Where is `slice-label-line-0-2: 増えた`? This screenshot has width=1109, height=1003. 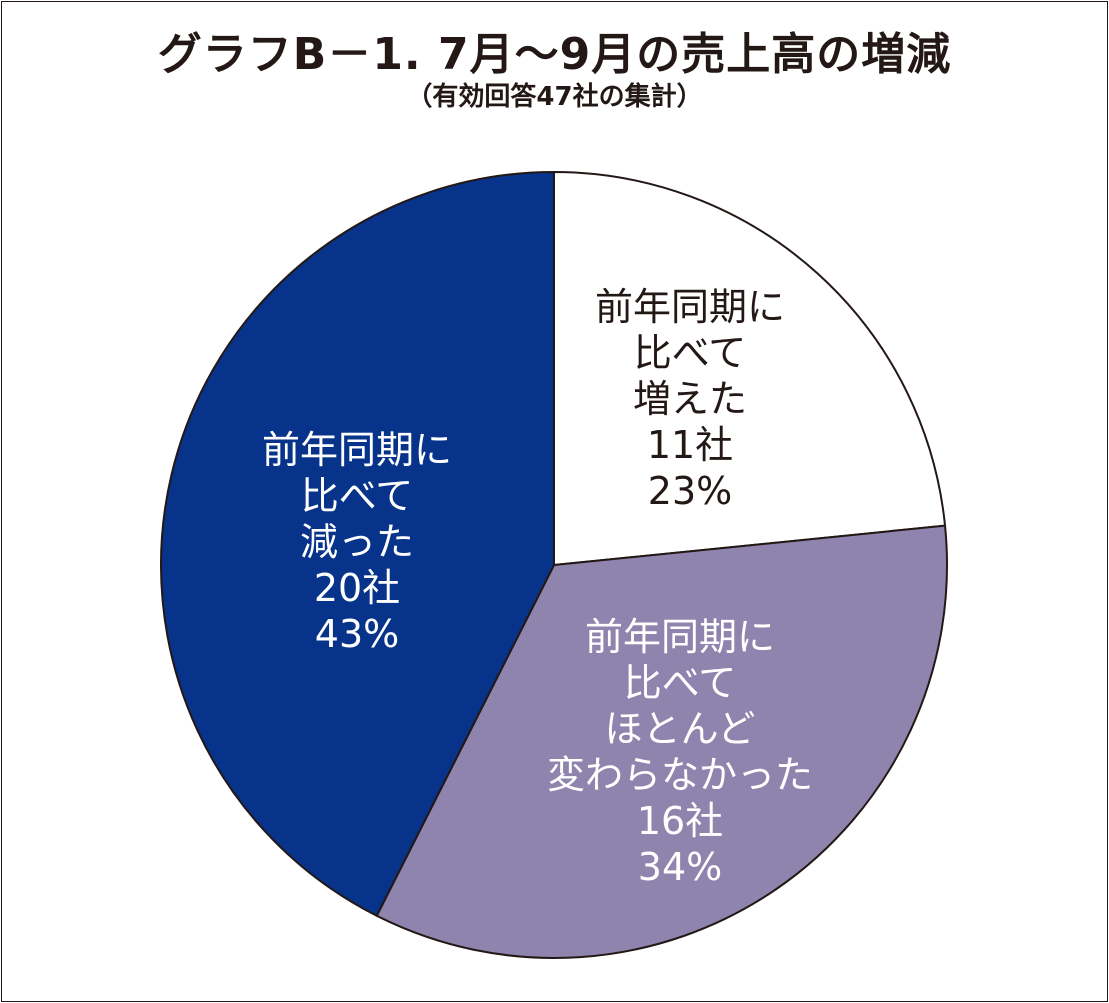
slice-label-line-0-2: 増えた is located at coordinates (690, 399).